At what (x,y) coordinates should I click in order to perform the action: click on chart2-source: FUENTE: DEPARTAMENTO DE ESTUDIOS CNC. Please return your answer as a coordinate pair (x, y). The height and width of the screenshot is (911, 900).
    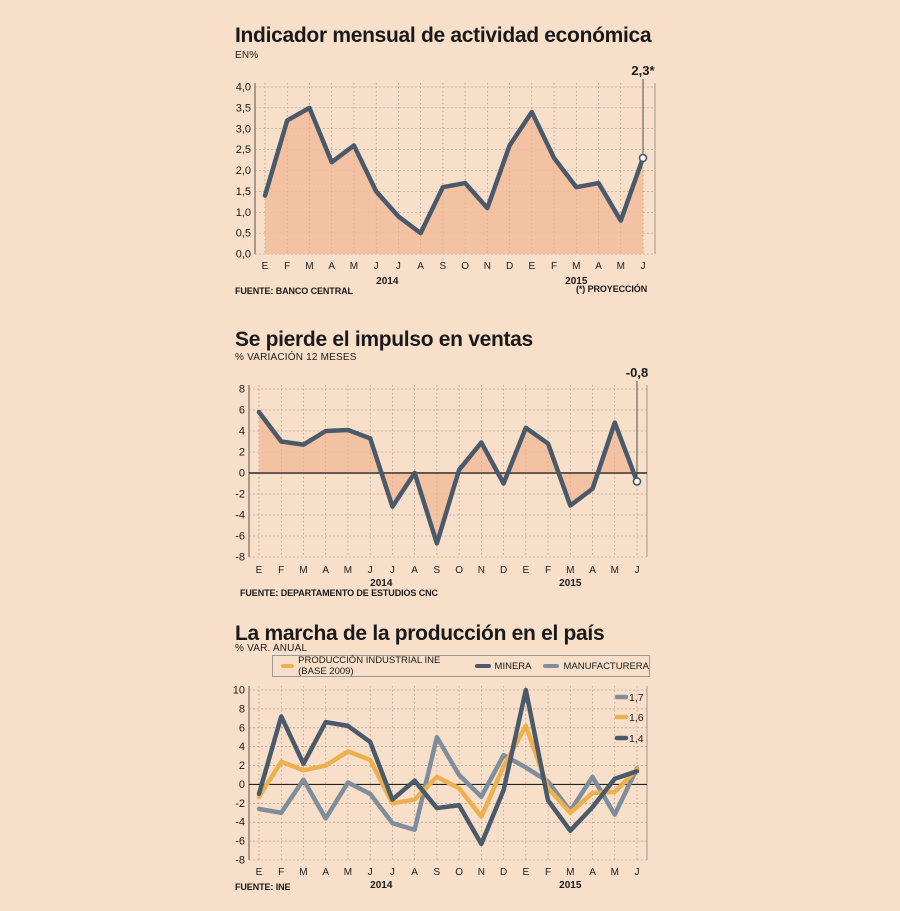
    Looking at the image, I should click on (339, 593).